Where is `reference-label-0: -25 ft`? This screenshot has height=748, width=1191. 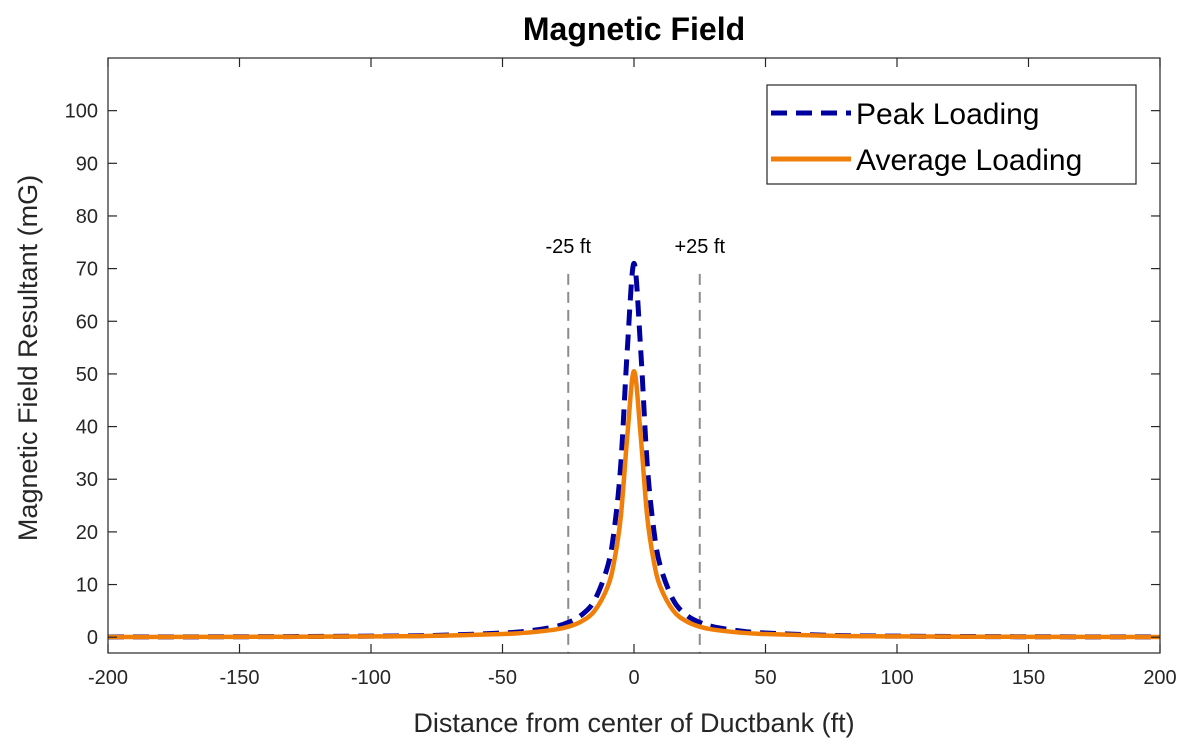
reference-label-0: -25 ft is located at coordinates (568, 247).